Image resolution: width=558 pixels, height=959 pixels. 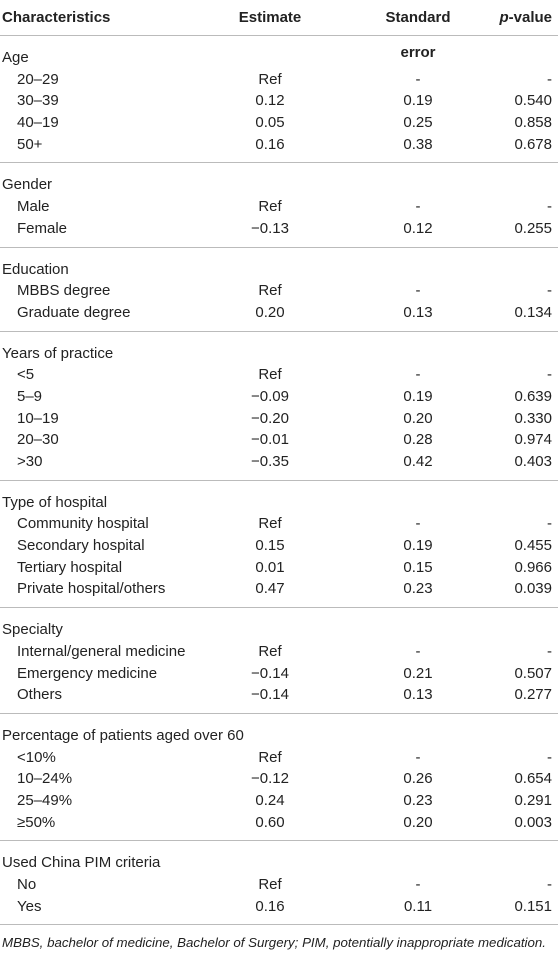 I want to click on table-row: <10% Ref - -, so click(x=279, y=758).